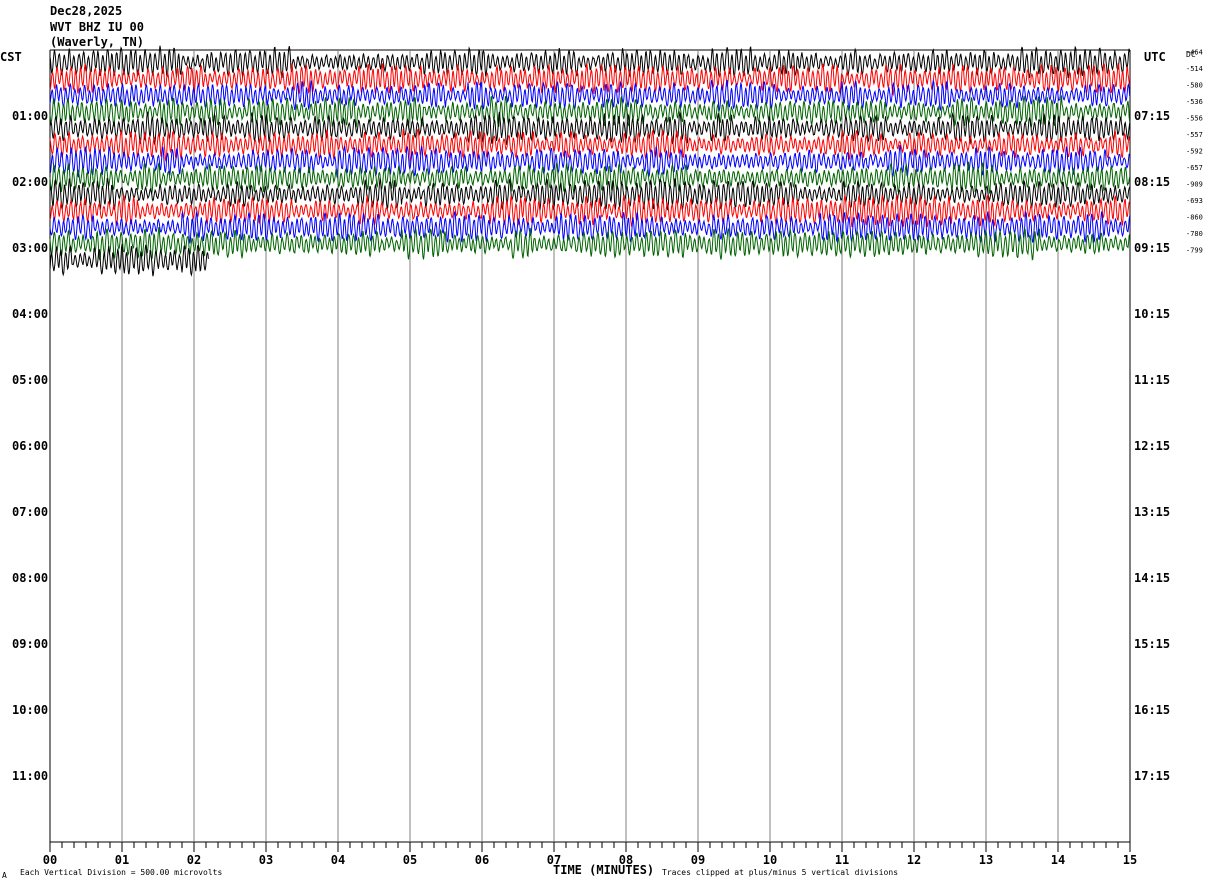 This screenshot has height=886, width=1210. What do you see at coordinates (30, 578) in the screenshot?
I see `cst-hour-label: 08:00` at bounding box center [30, 578].